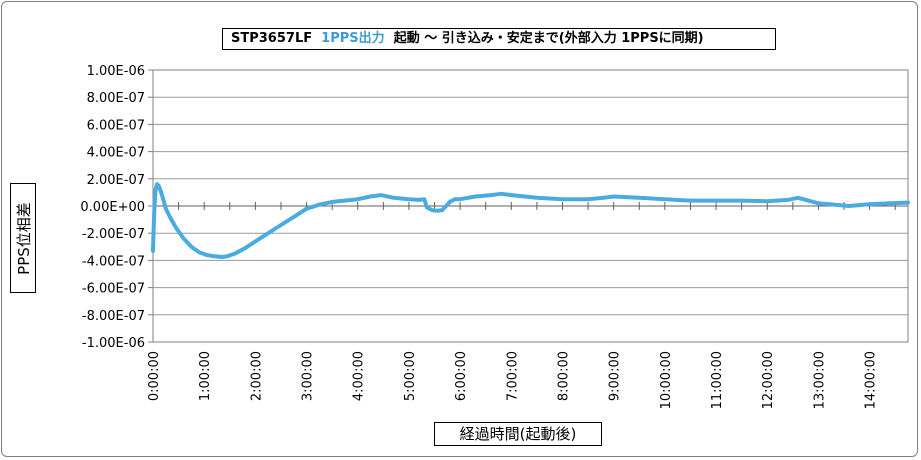  Describe the element at coordinates (154, 376) in the screenshot. I see `x-tick-label: 0:00:00` at that location.